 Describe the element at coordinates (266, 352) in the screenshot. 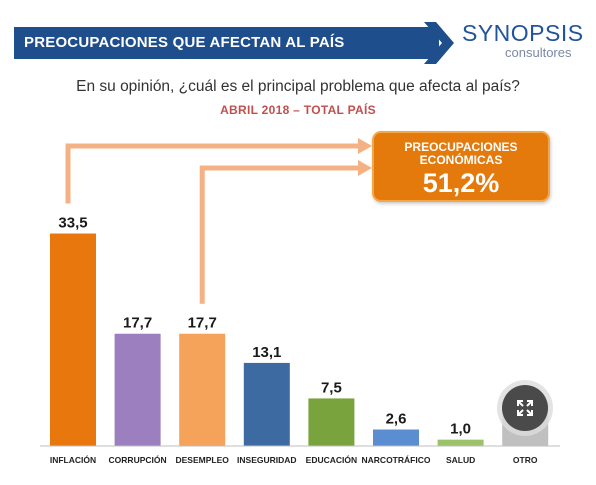

I see `data-label: 13,1` at that location.